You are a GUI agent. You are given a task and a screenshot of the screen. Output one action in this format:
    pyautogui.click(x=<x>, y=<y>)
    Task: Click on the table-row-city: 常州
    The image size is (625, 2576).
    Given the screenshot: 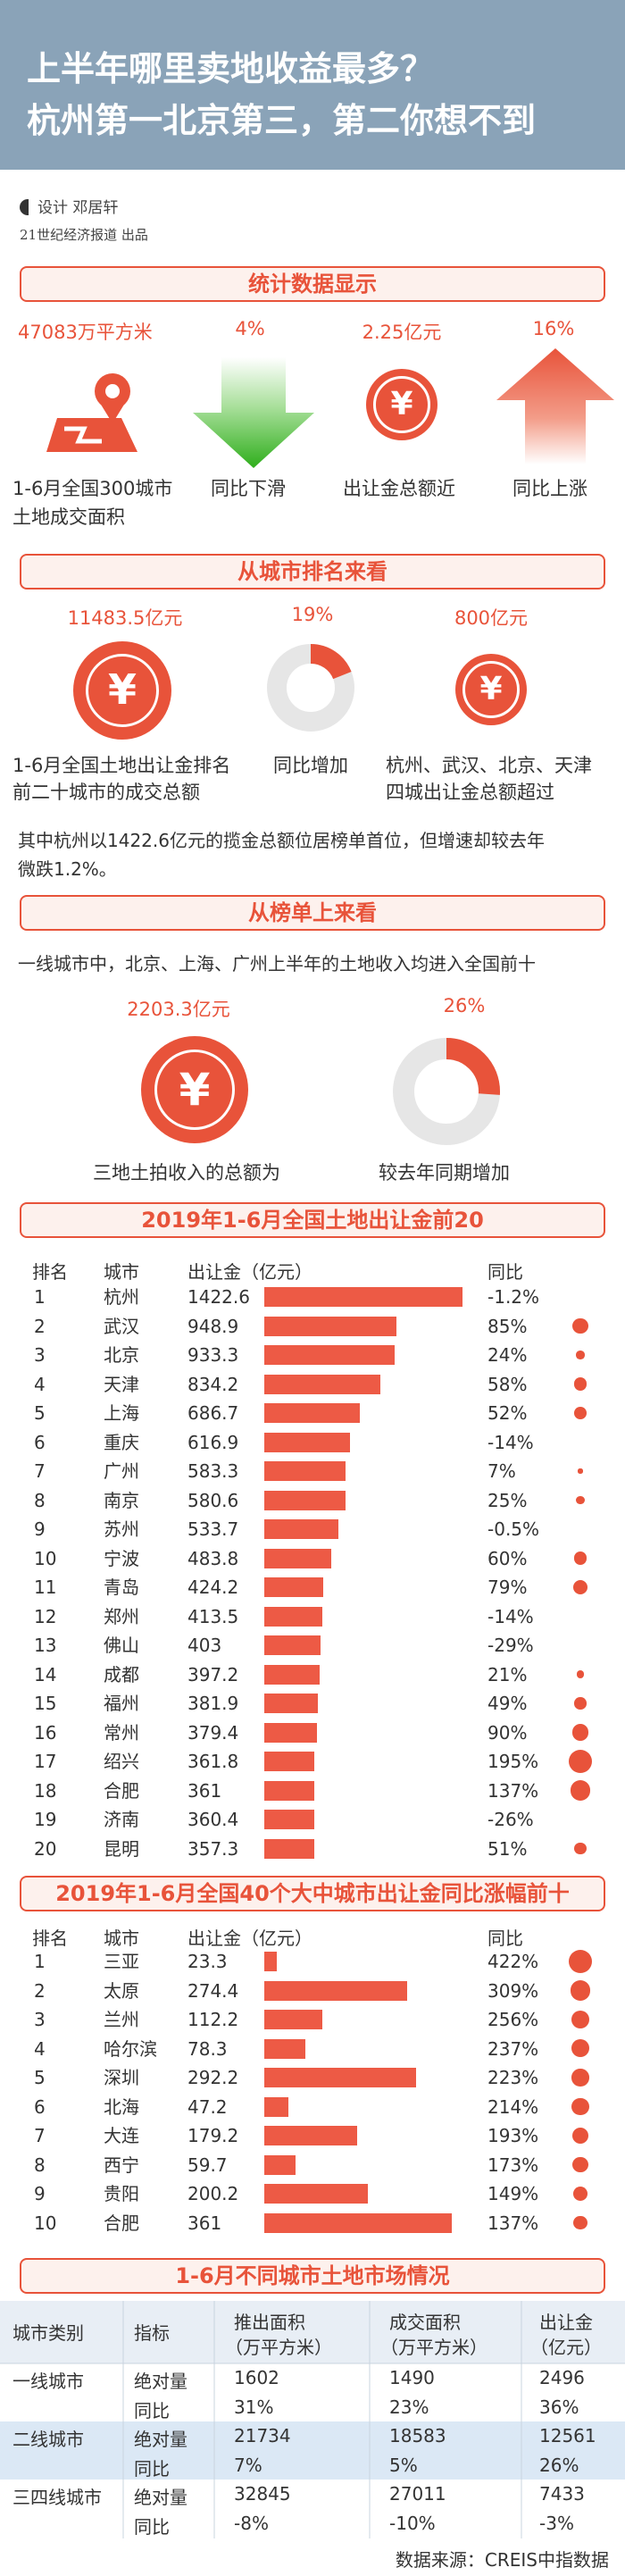 What is the action you would take?
    pyautogui.click(x=122, y=1733)
    